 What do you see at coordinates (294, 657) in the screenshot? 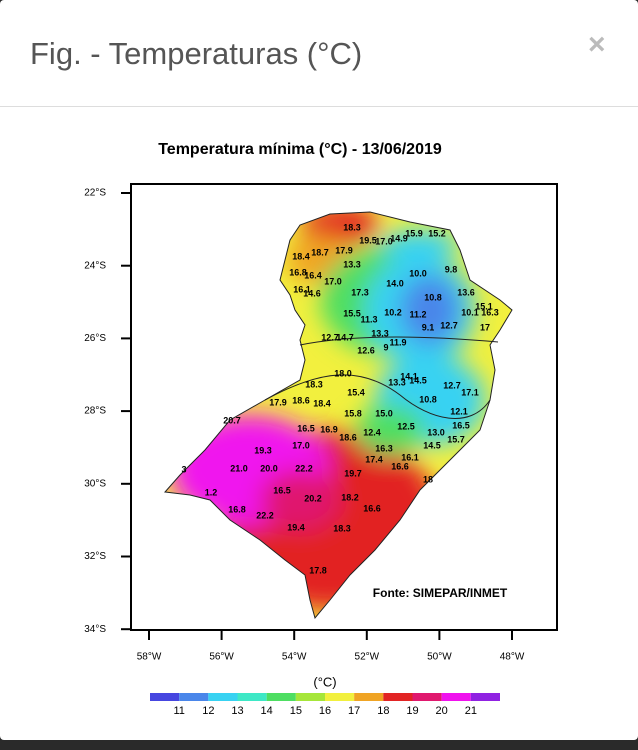
I see `lon-tick-label: 54°W` at bounding box center [294, 657].